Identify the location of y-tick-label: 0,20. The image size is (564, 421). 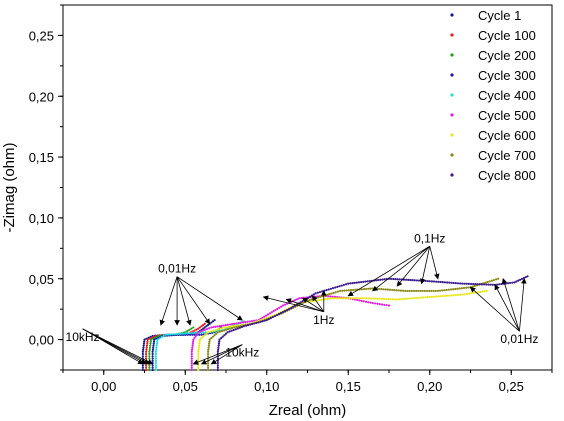
(41, 96).